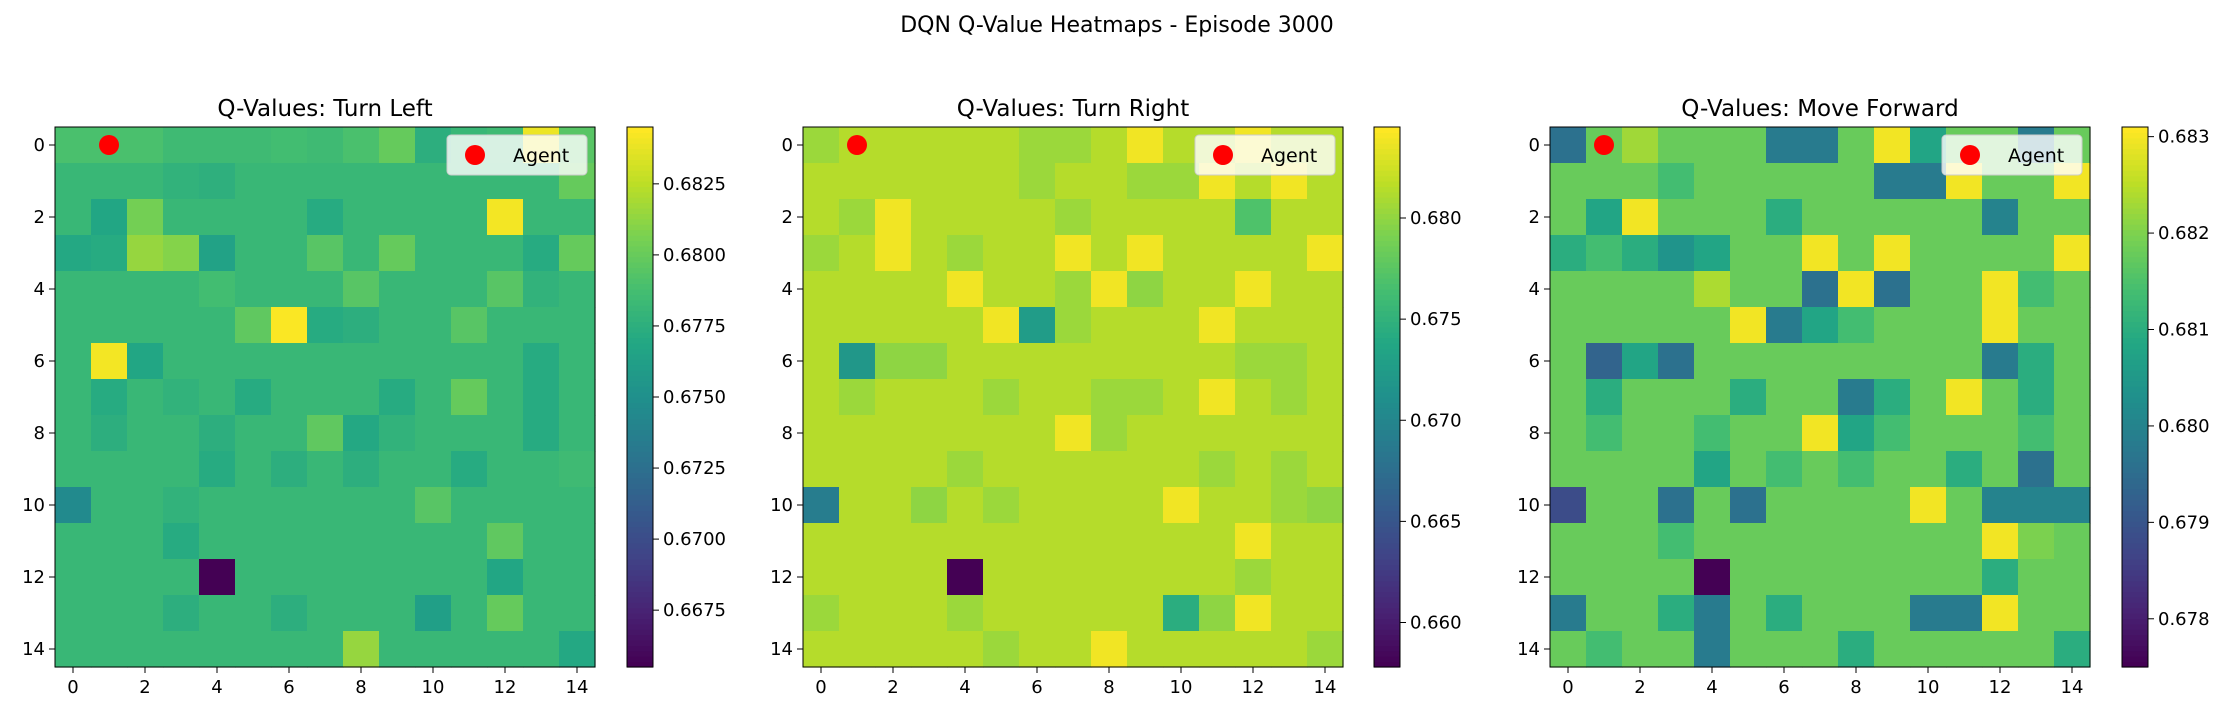  Describe the element at coordinates (781, 649) in the screenshot. I see `y-tick-label: 14` at that location.